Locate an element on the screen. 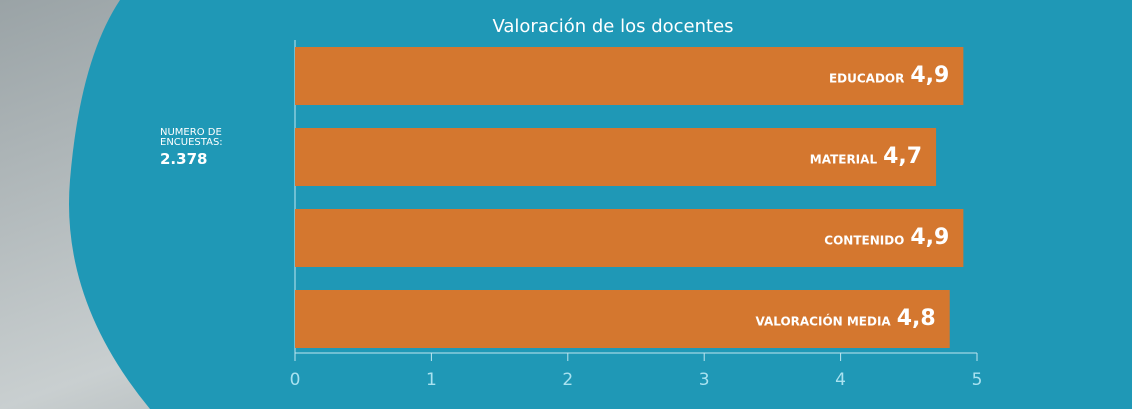  chart-title: Valoración de los docentes is located at coordinates (612, 26).